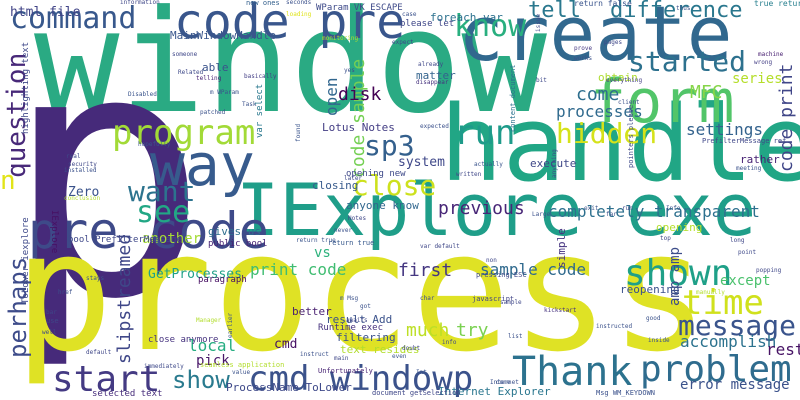  I want to click on cloud-word: information, so click(140, 3).